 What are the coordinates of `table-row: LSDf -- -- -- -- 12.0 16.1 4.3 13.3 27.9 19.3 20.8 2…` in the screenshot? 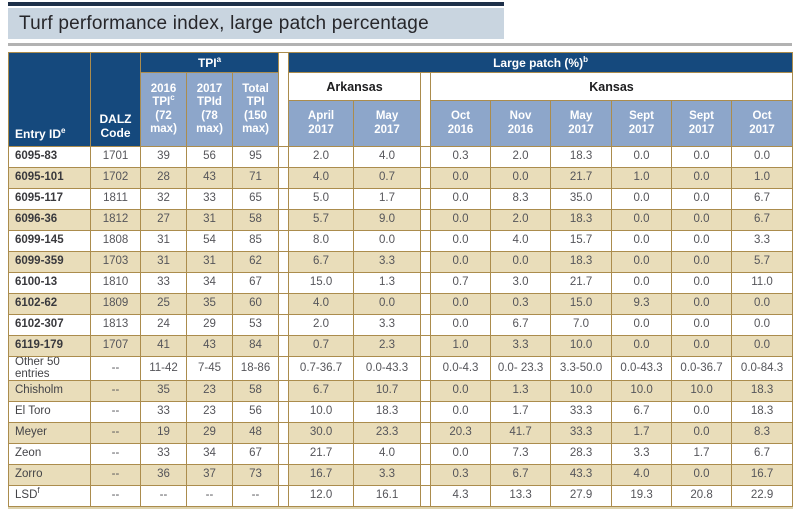 It's located at (401, 496).